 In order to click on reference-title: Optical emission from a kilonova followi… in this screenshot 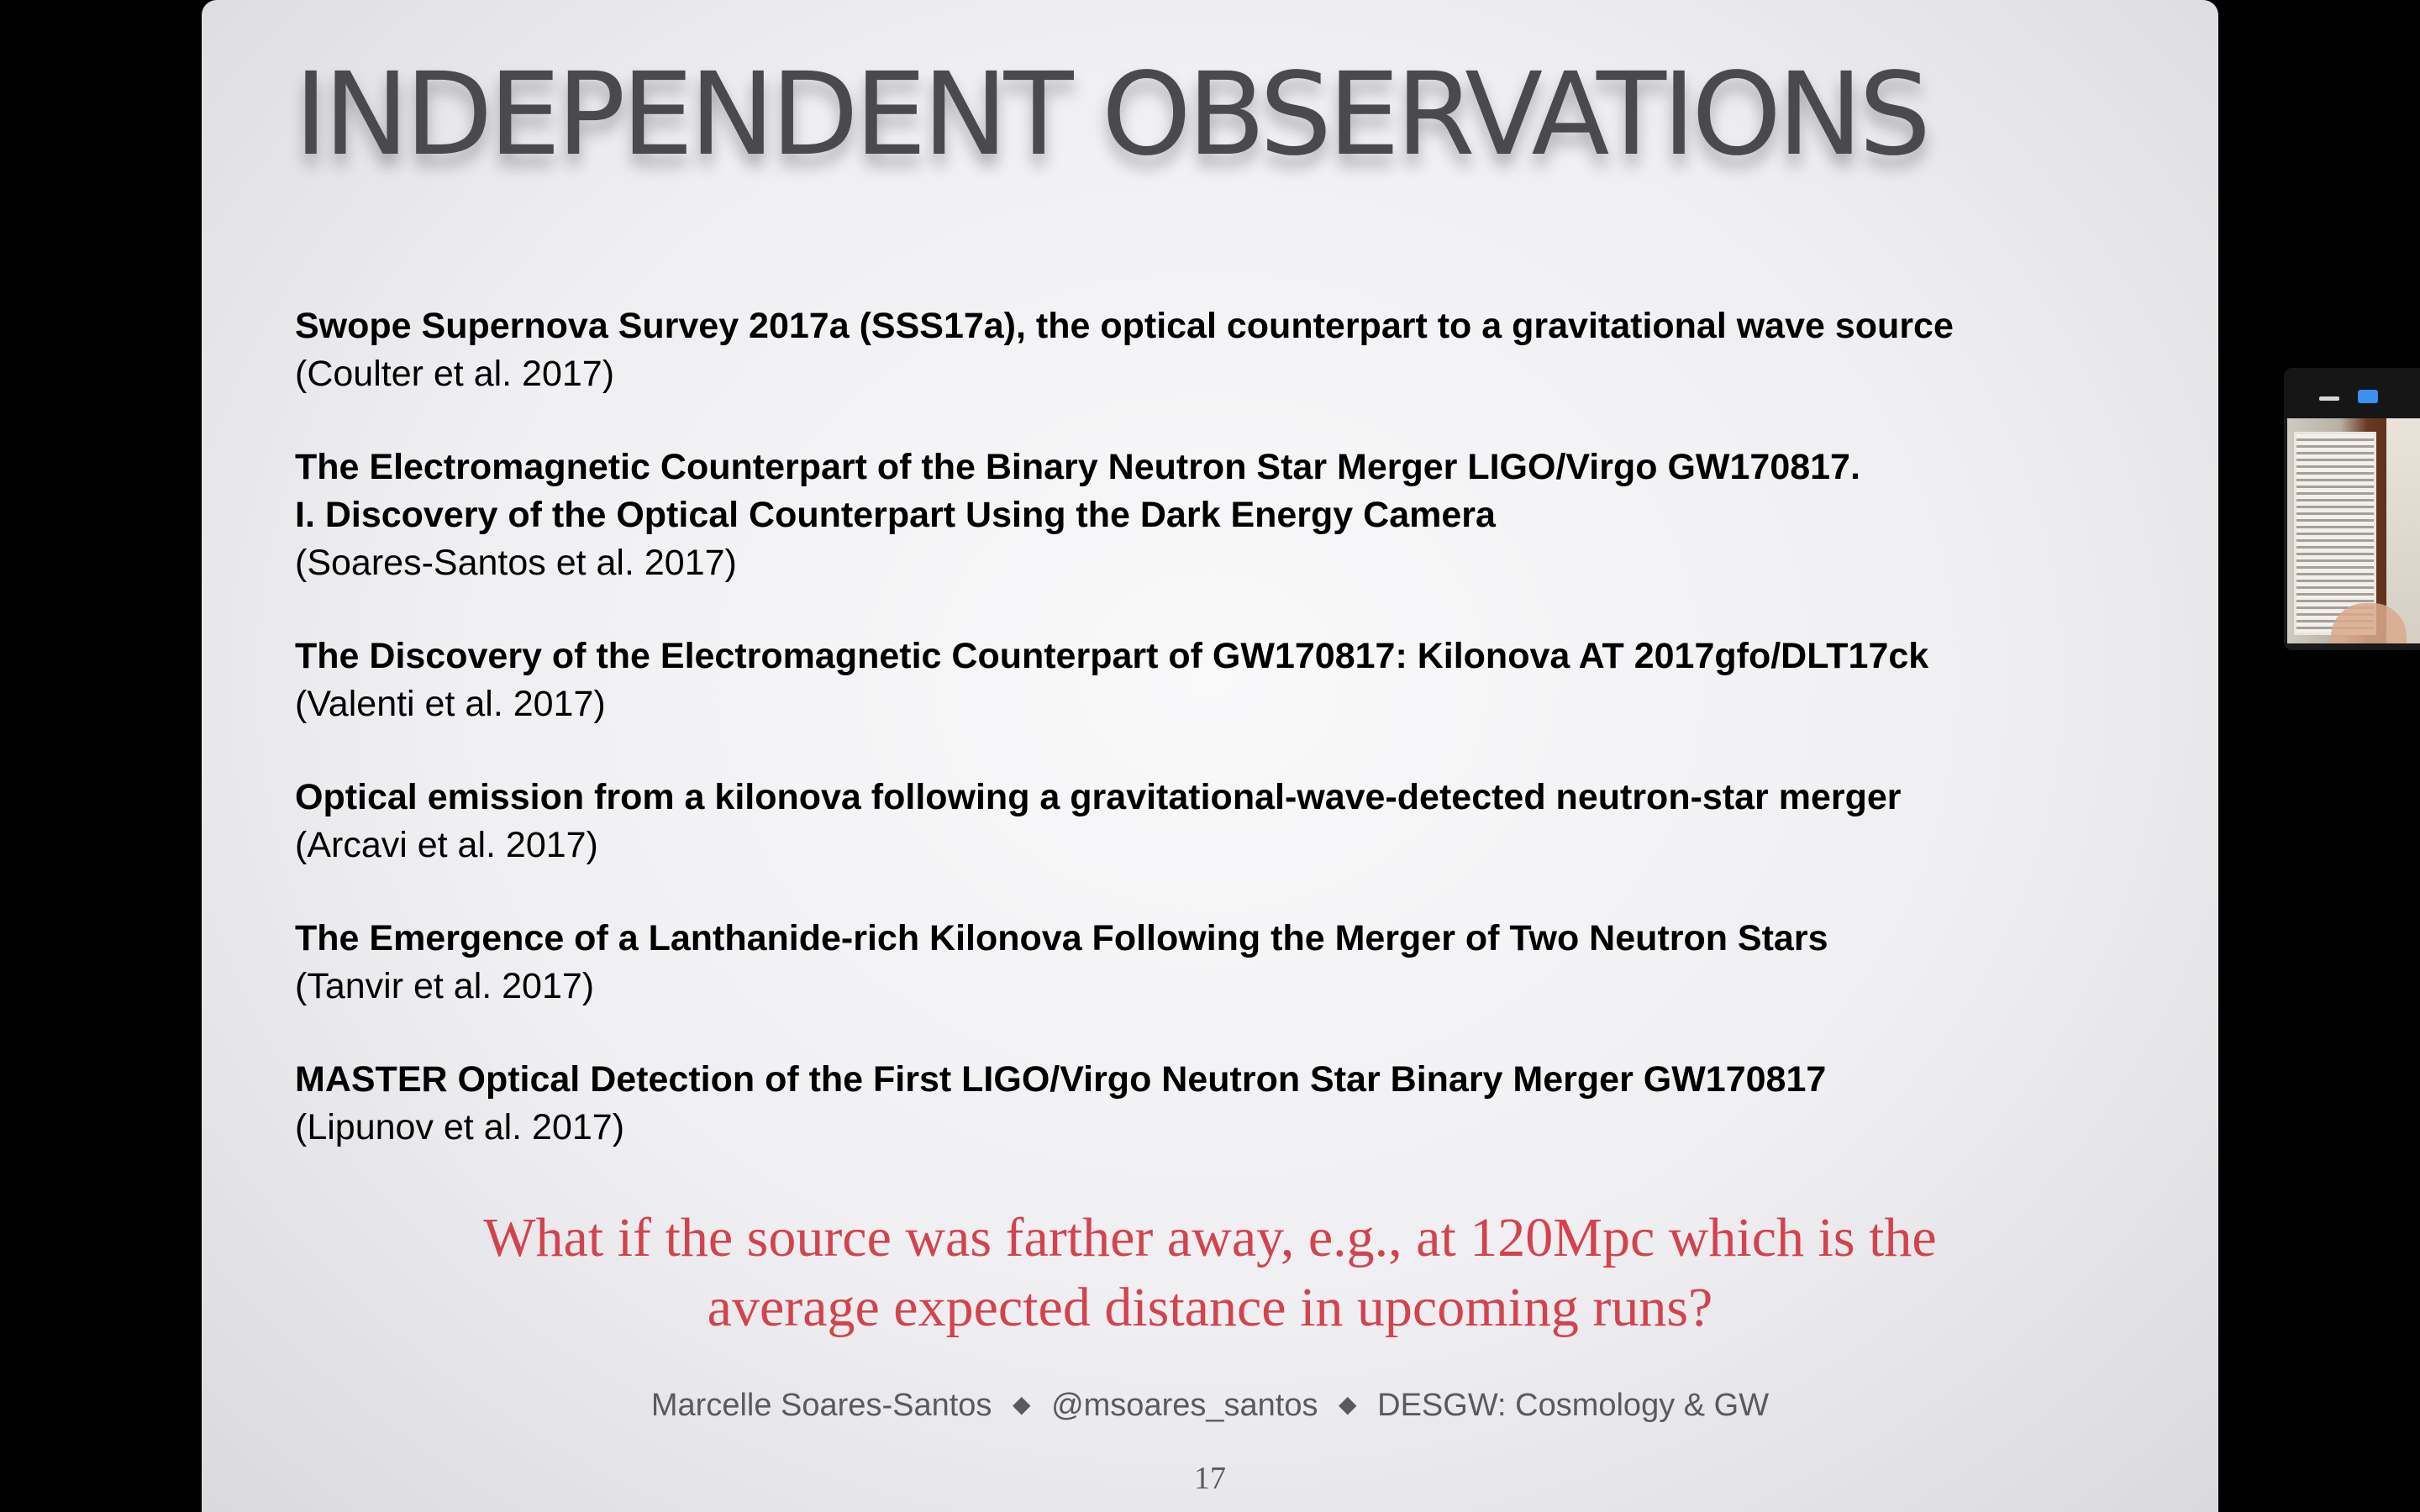, I will do `click(1098, 797)`.